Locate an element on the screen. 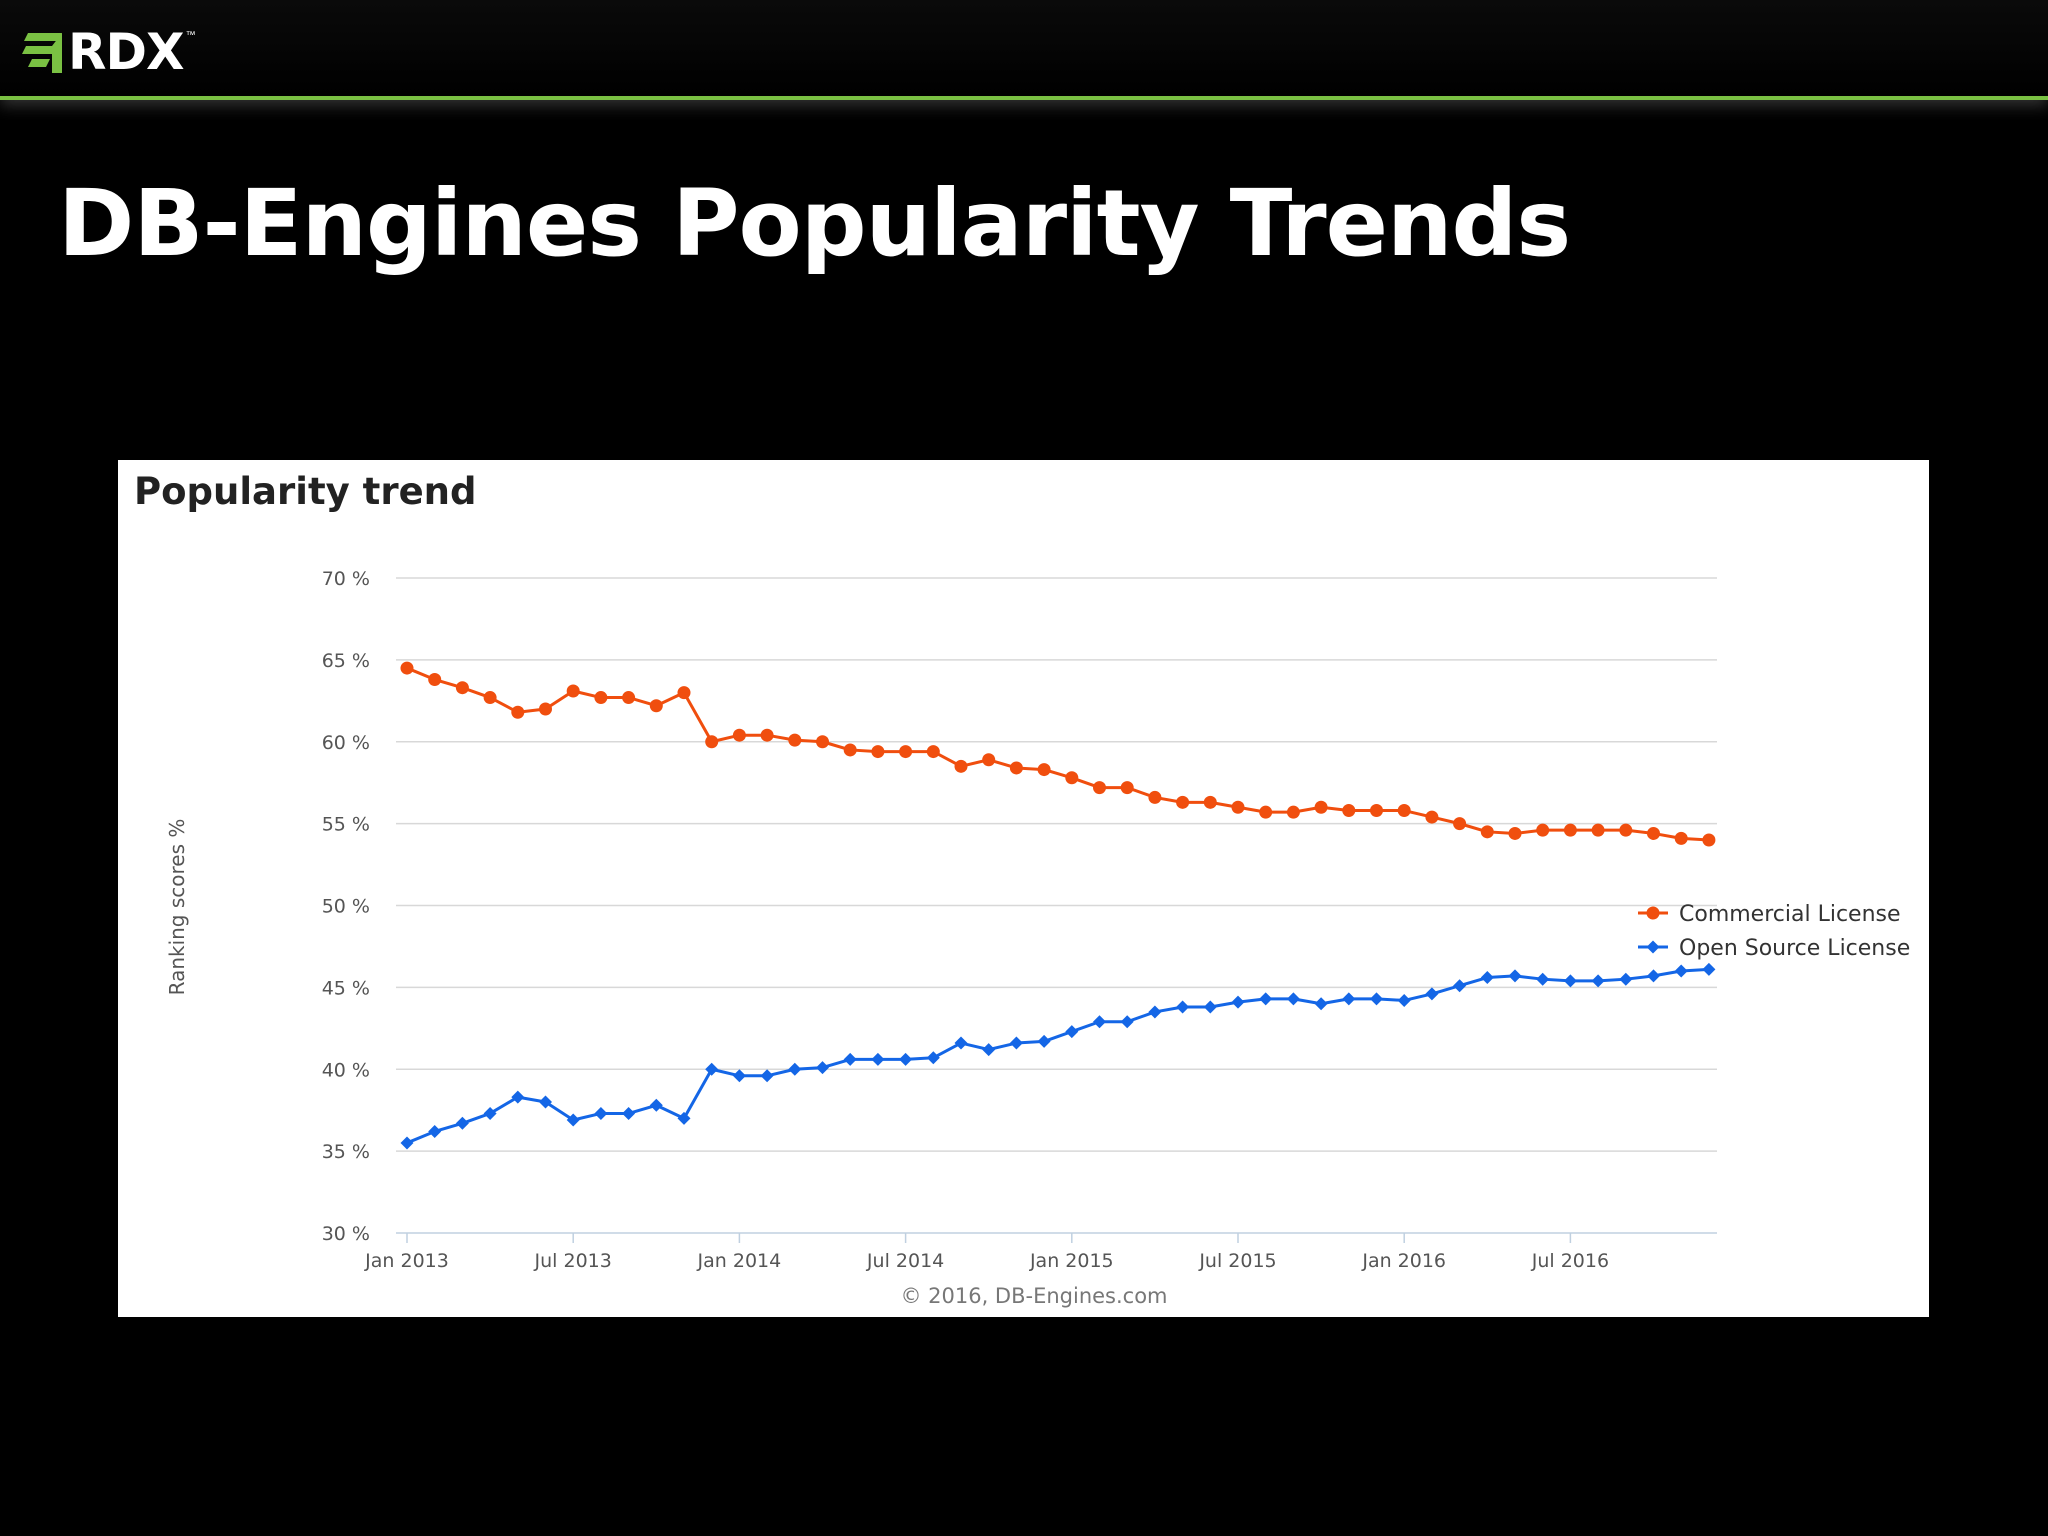  chart-legend: Commercial License Open Source License is located at coordinates (1774, 931).